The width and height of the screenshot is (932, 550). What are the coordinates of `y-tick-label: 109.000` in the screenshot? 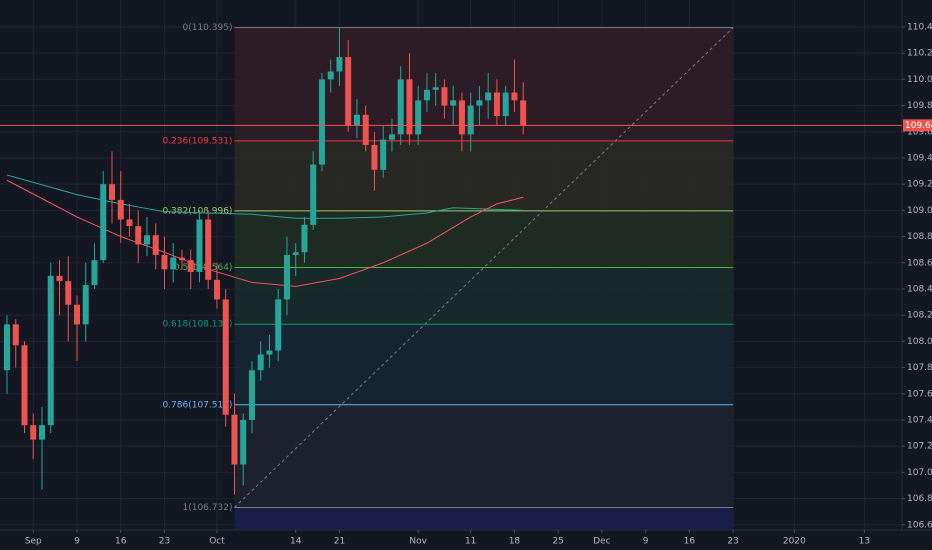 It's located at (919, 211).